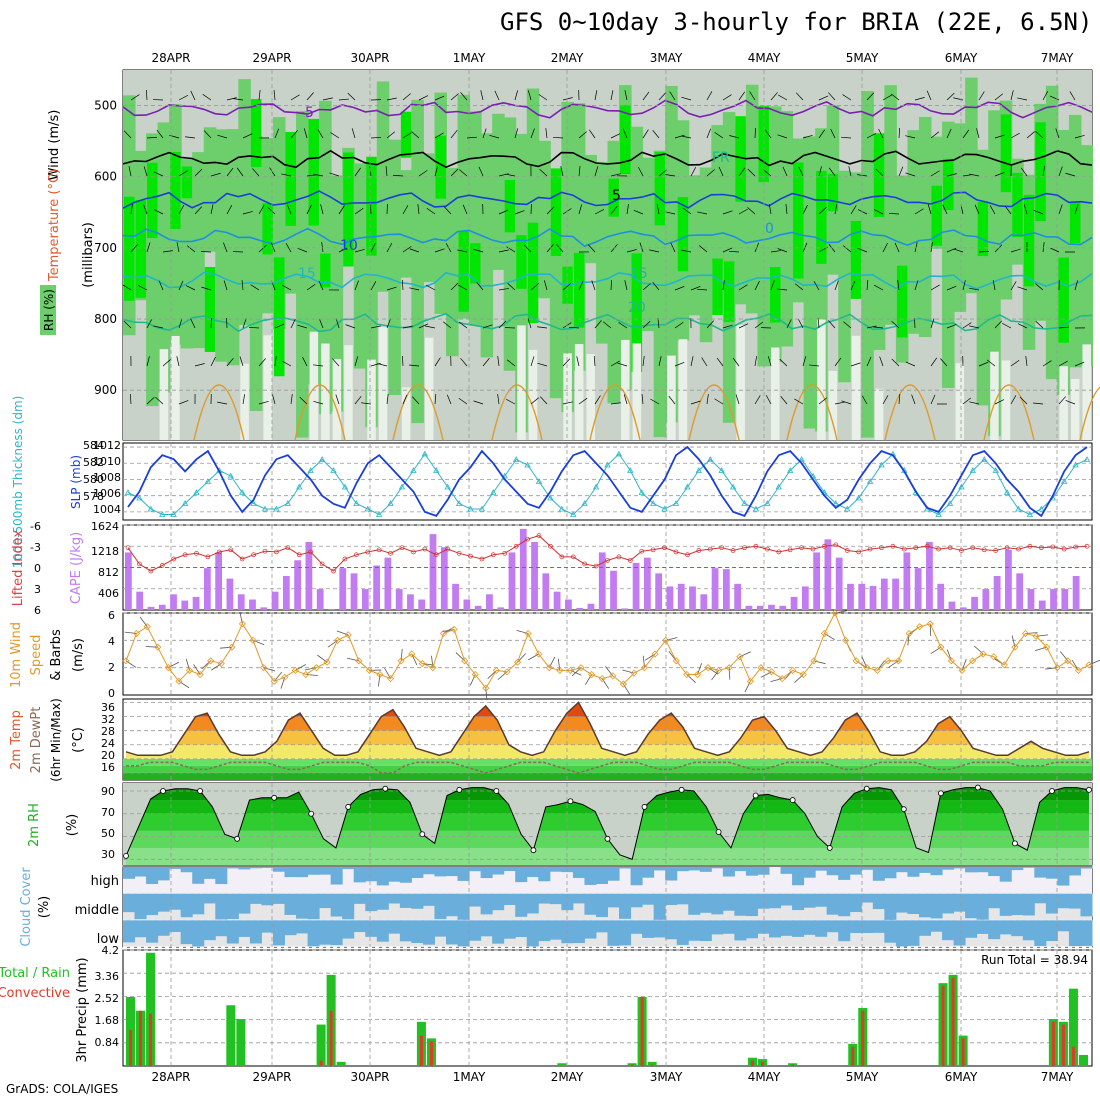  What do you see at coordinates (862, 1077) in the screenshot?
I see `date-label-bottom: 5MAY` at bounding box center [862, 1077].